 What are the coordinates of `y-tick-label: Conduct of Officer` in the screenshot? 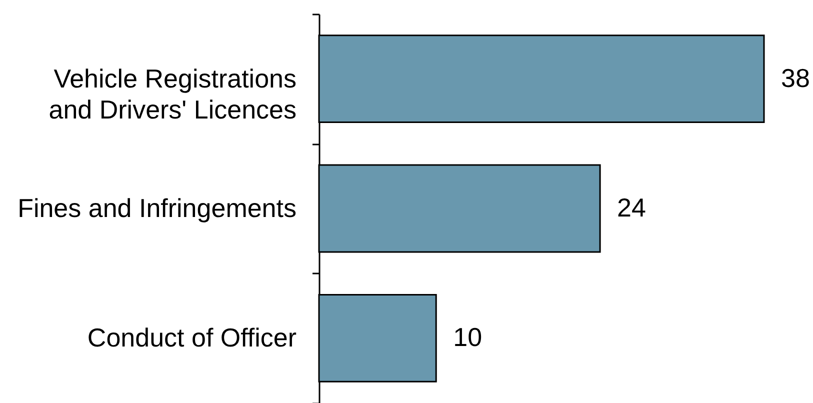 It's located at (192, 337).